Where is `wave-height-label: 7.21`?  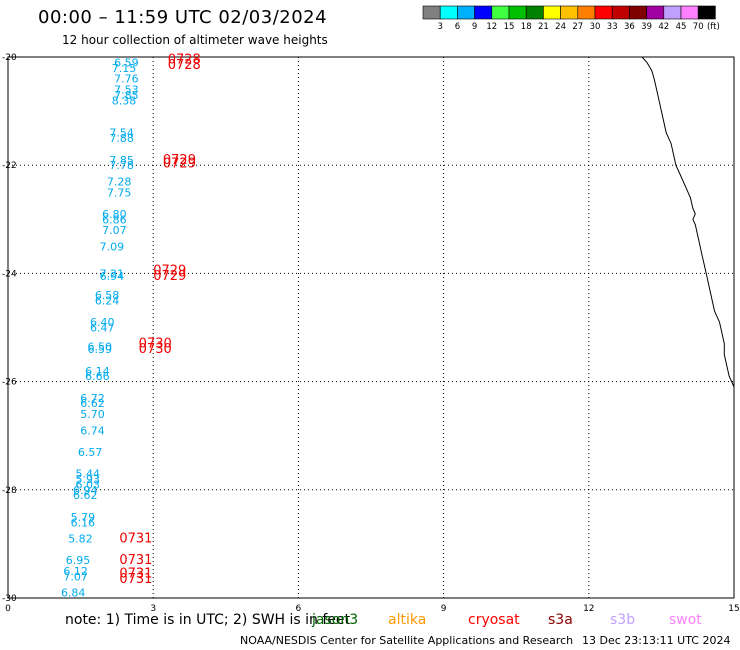 wave-height-label: 7.21 is located at coordinates (112, 273).